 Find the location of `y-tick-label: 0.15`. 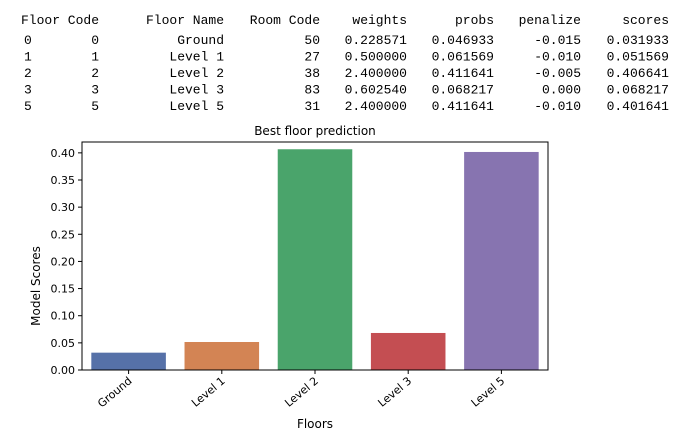

y-tick-label: 0.15 is located at coordinates (63, 289).